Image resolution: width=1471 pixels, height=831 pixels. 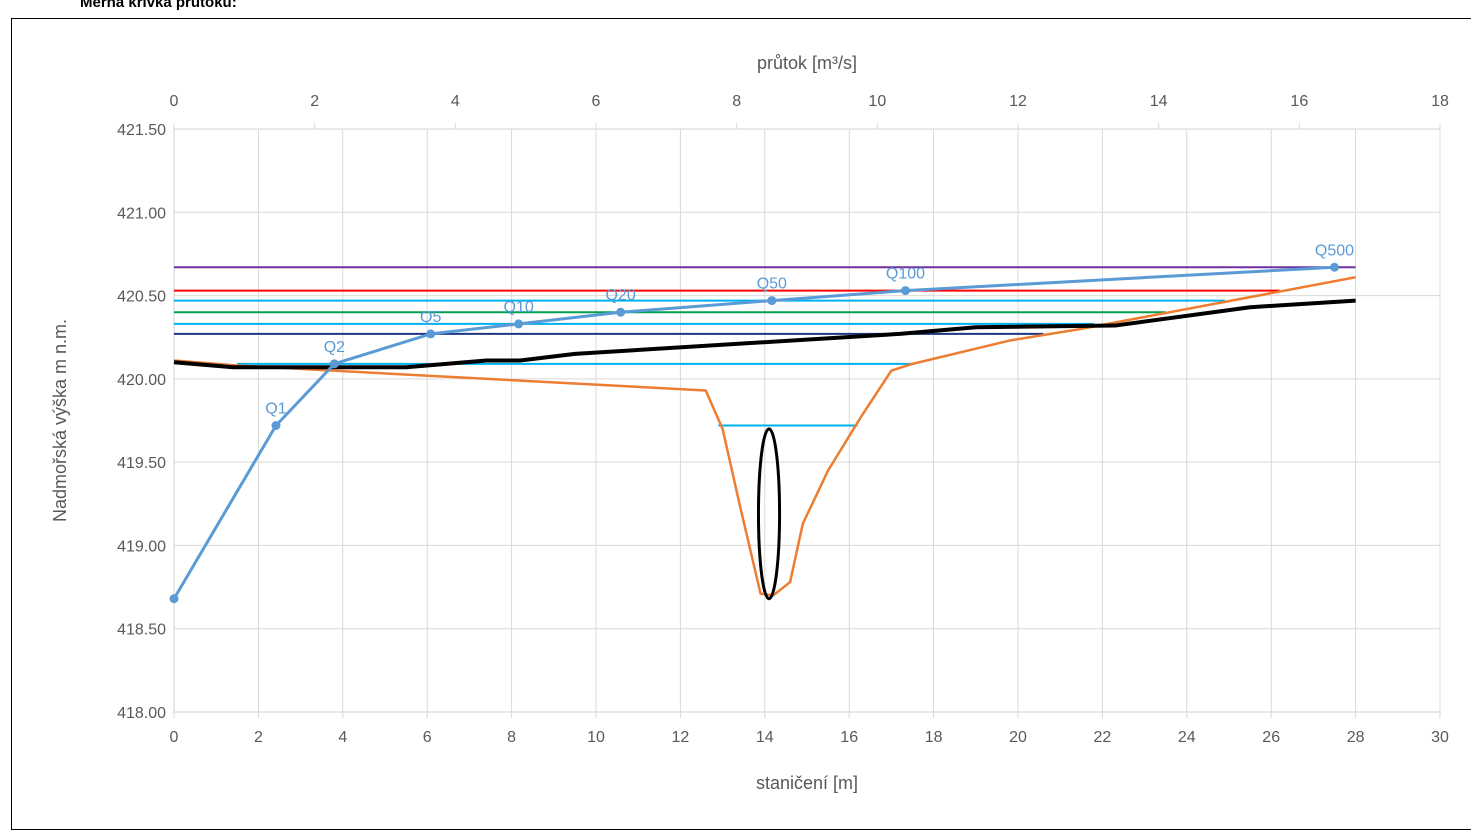 I want to click on page-title: Měrná křivka průtoku:, so click(x=158, y=5).